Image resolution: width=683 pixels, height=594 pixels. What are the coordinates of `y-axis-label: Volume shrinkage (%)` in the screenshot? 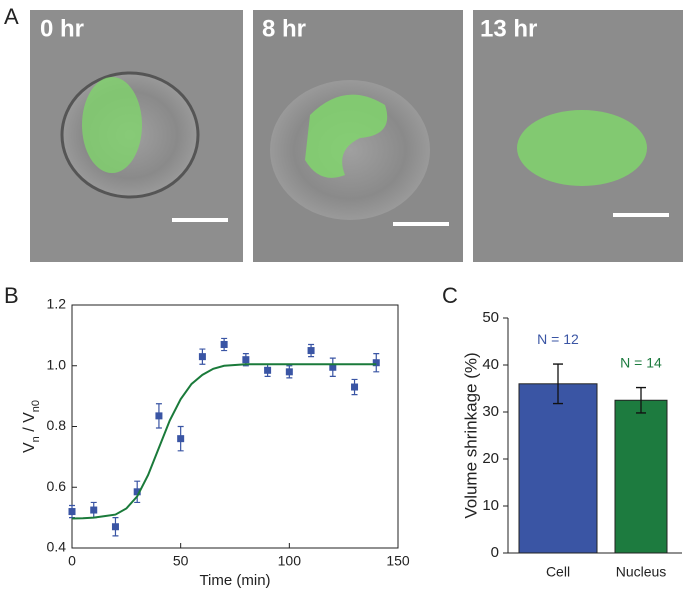 It's located at (470, 435).